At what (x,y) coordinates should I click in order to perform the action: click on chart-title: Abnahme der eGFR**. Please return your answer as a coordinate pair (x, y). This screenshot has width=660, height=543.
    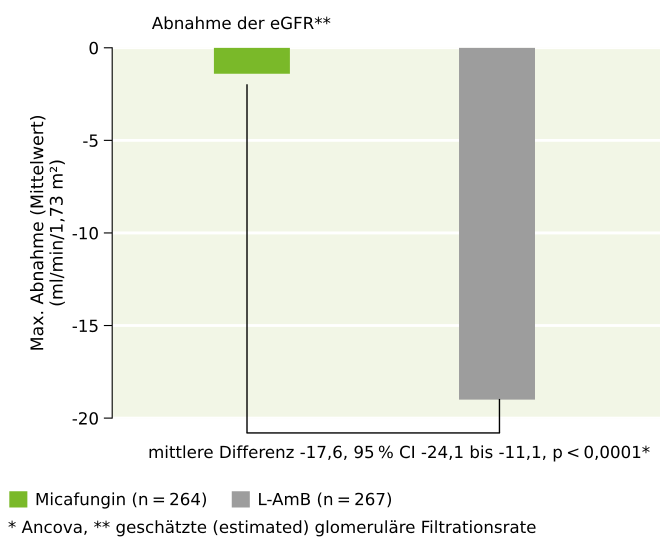
    Looking at the image, I should click on (241, 23).